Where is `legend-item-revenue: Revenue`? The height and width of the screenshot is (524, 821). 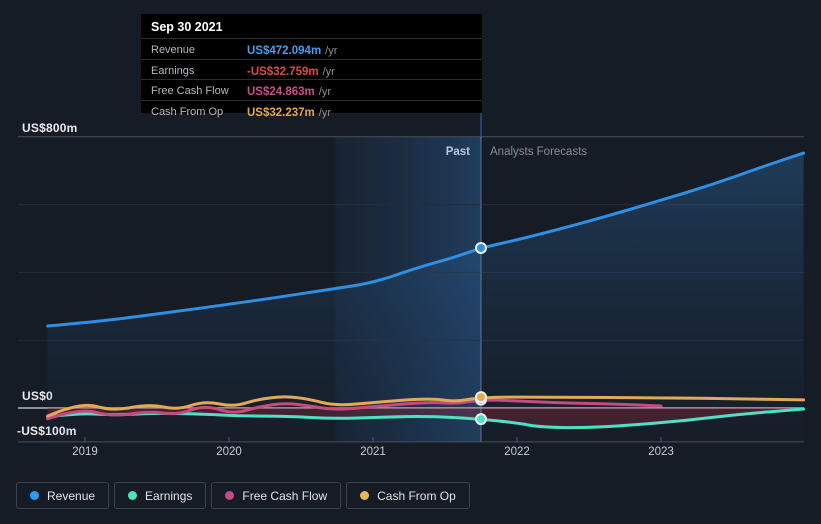 legend-item-revenue: Revenue is located at coordinates (63, 495).